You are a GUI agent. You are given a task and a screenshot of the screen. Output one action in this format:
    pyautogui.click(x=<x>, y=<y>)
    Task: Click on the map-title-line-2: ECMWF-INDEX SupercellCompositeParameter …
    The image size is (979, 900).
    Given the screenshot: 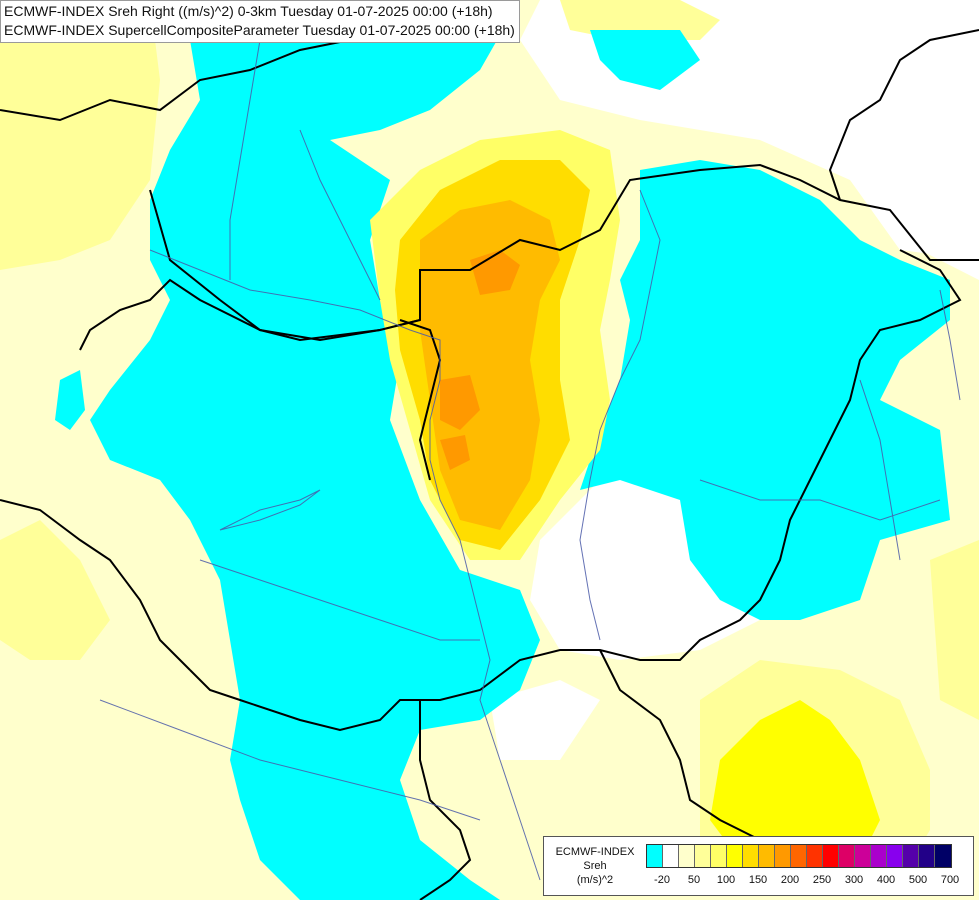 What is the action you would take?
    pyautogui.click(x=259, y=30)
    